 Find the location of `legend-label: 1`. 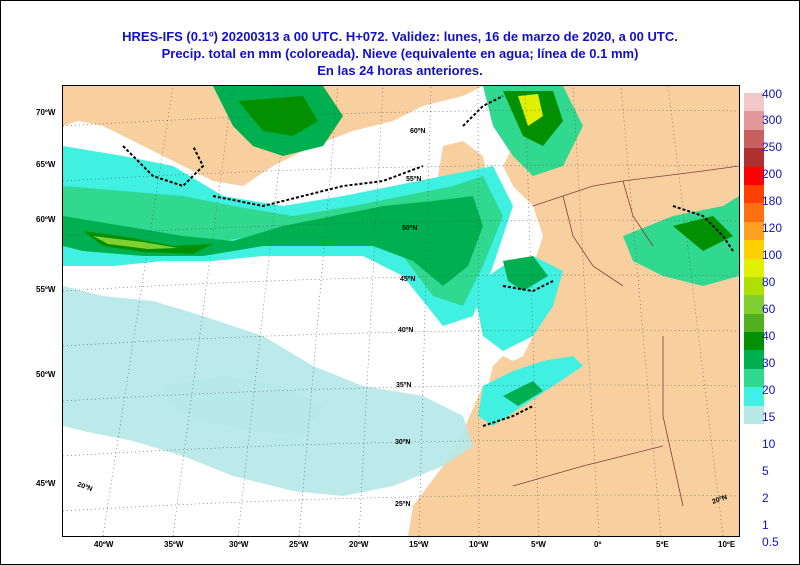

legend-label: 1 is located at coordinates (765, 525).